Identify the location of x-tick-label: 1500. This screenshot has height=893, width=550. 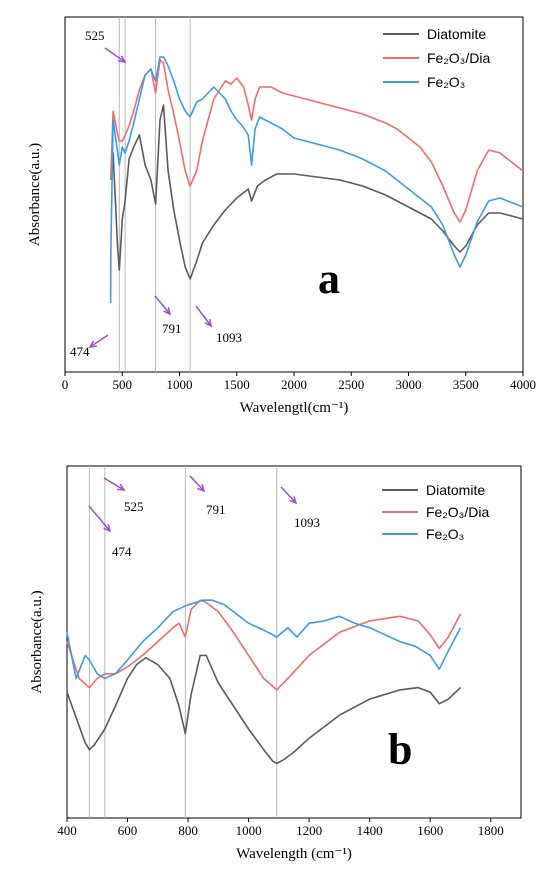
(237, 384).